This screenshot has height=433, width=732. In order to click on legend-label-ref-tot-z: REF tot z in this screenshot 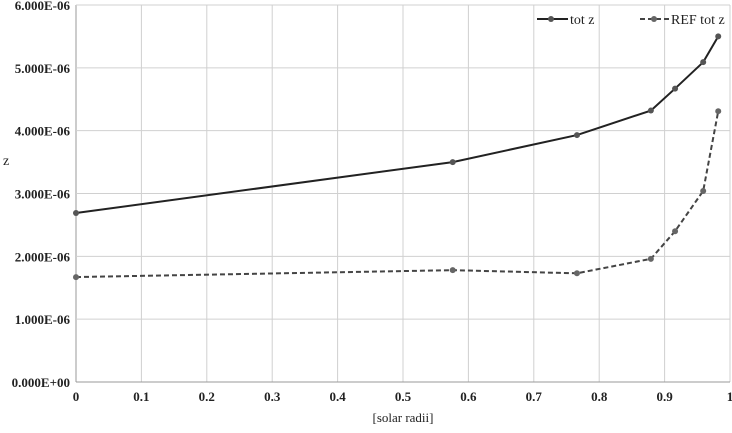, I will do `click(698, 20)`.